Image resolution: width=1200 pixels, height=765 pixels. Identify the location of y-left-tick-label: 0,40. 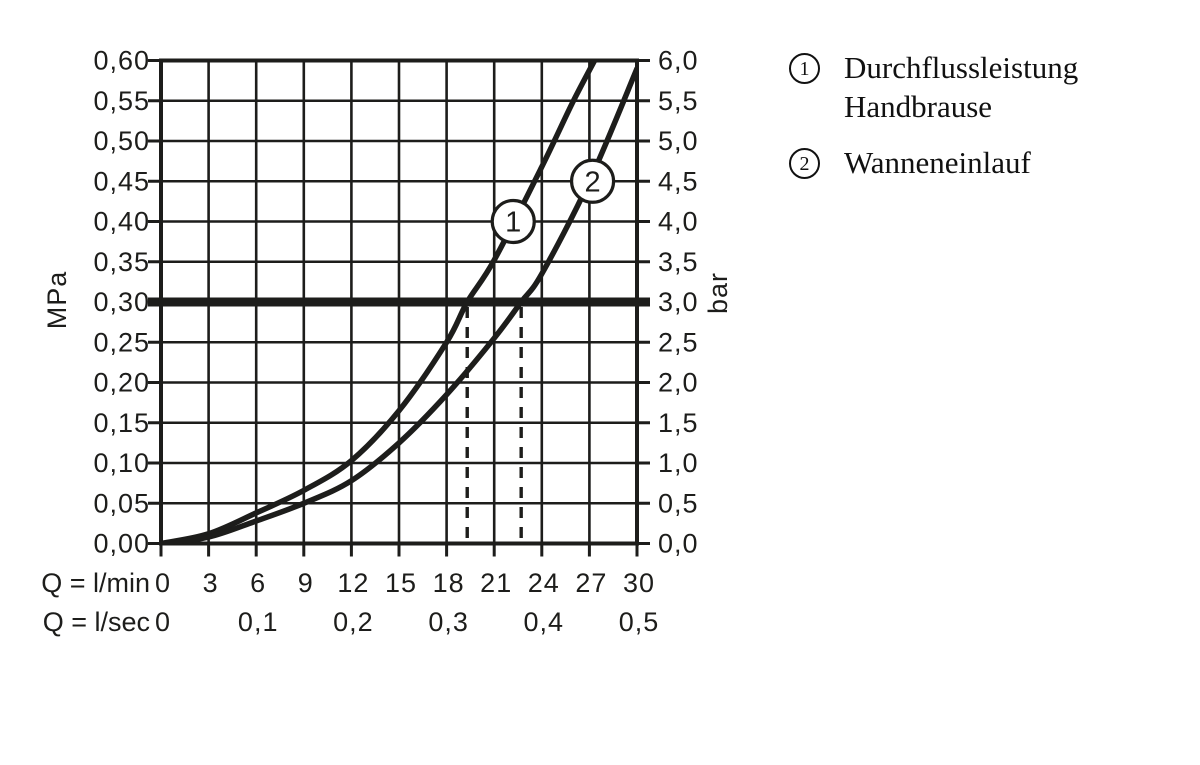
(121, 222).